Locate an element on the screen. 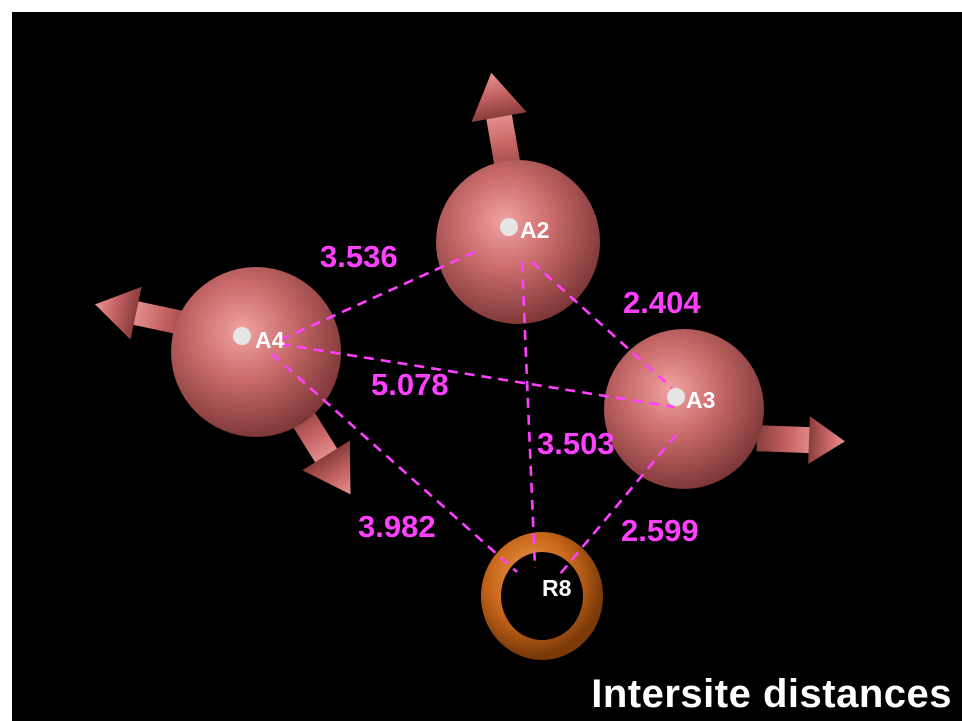  site-center-dot-A4 is located at coordinates (242, 336).